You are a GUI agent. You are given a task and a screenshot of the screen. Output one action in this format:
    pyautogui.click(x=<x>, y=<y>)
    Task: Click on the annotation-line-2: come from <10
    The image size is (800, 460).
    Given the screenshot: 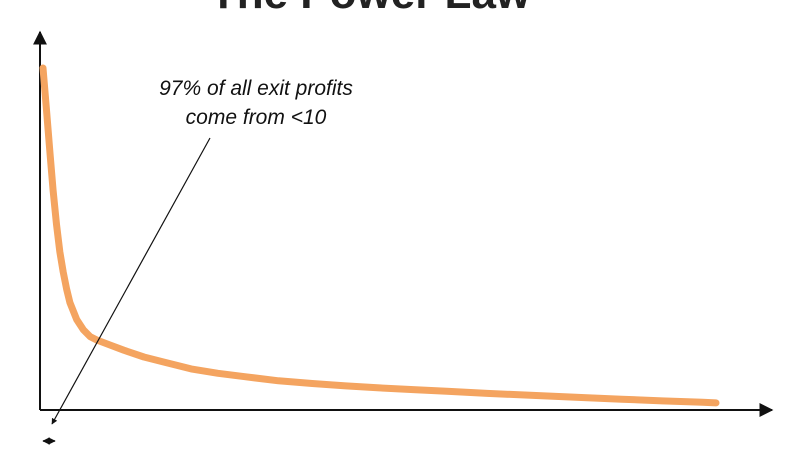 What is the action you would take?
    pyautogui.click(x=256, y=117)
    